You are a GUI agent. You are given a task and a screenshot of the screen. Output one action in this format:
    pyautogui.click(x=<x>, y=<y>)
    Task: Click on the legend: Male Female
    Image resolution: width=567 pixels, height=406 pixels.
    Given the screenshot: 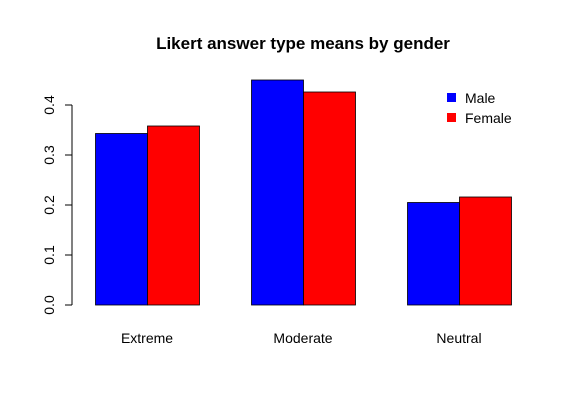 What is the action you would take?
    pyautogui.click(x=479, y=108)
    